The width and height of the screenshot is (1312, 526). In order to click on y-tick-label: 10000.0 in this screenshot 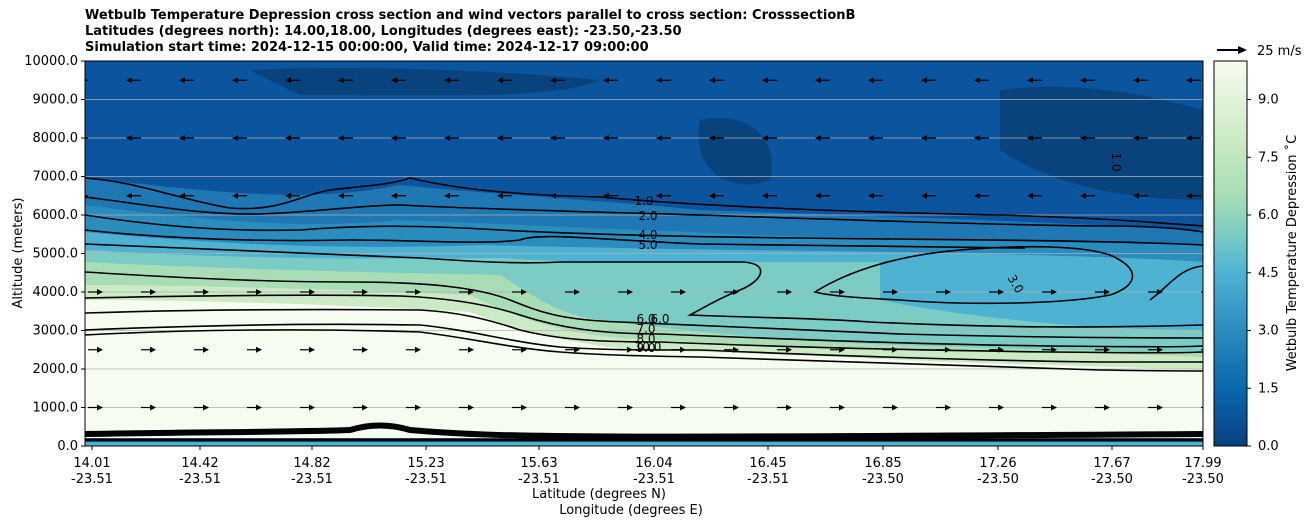, I will do `click(51, 61)`.